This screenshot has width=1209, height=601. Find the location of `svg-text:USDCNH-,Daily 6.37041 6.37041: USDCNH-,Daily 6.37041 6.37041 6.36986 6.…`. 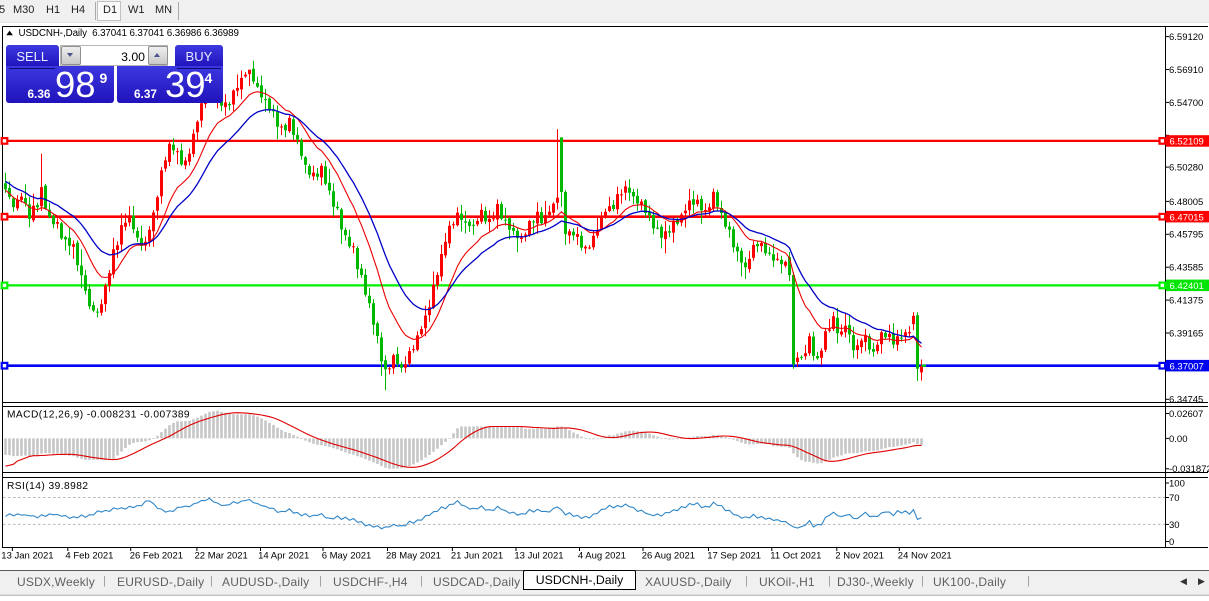

svg-text:USDCNH-,Daily 6.37041 6.37041: USDCNH-,Daily 6.37041 6.37041 6.36986 6.… is located at coordinates (129, 33).